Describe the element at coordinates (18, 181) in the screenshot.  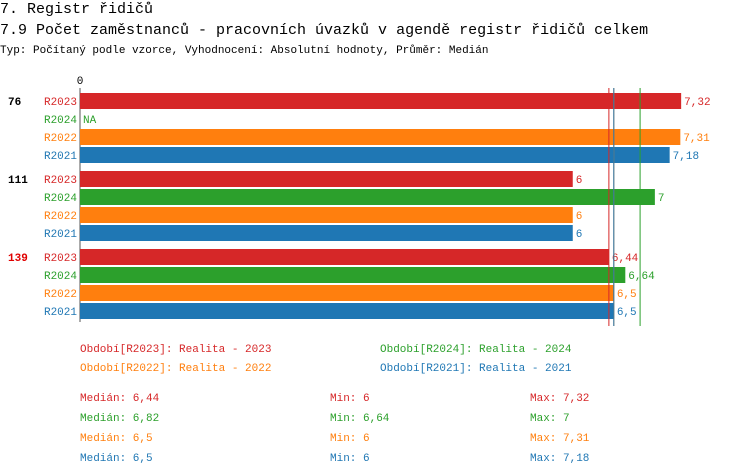
I see `group-label: 111` at that location.